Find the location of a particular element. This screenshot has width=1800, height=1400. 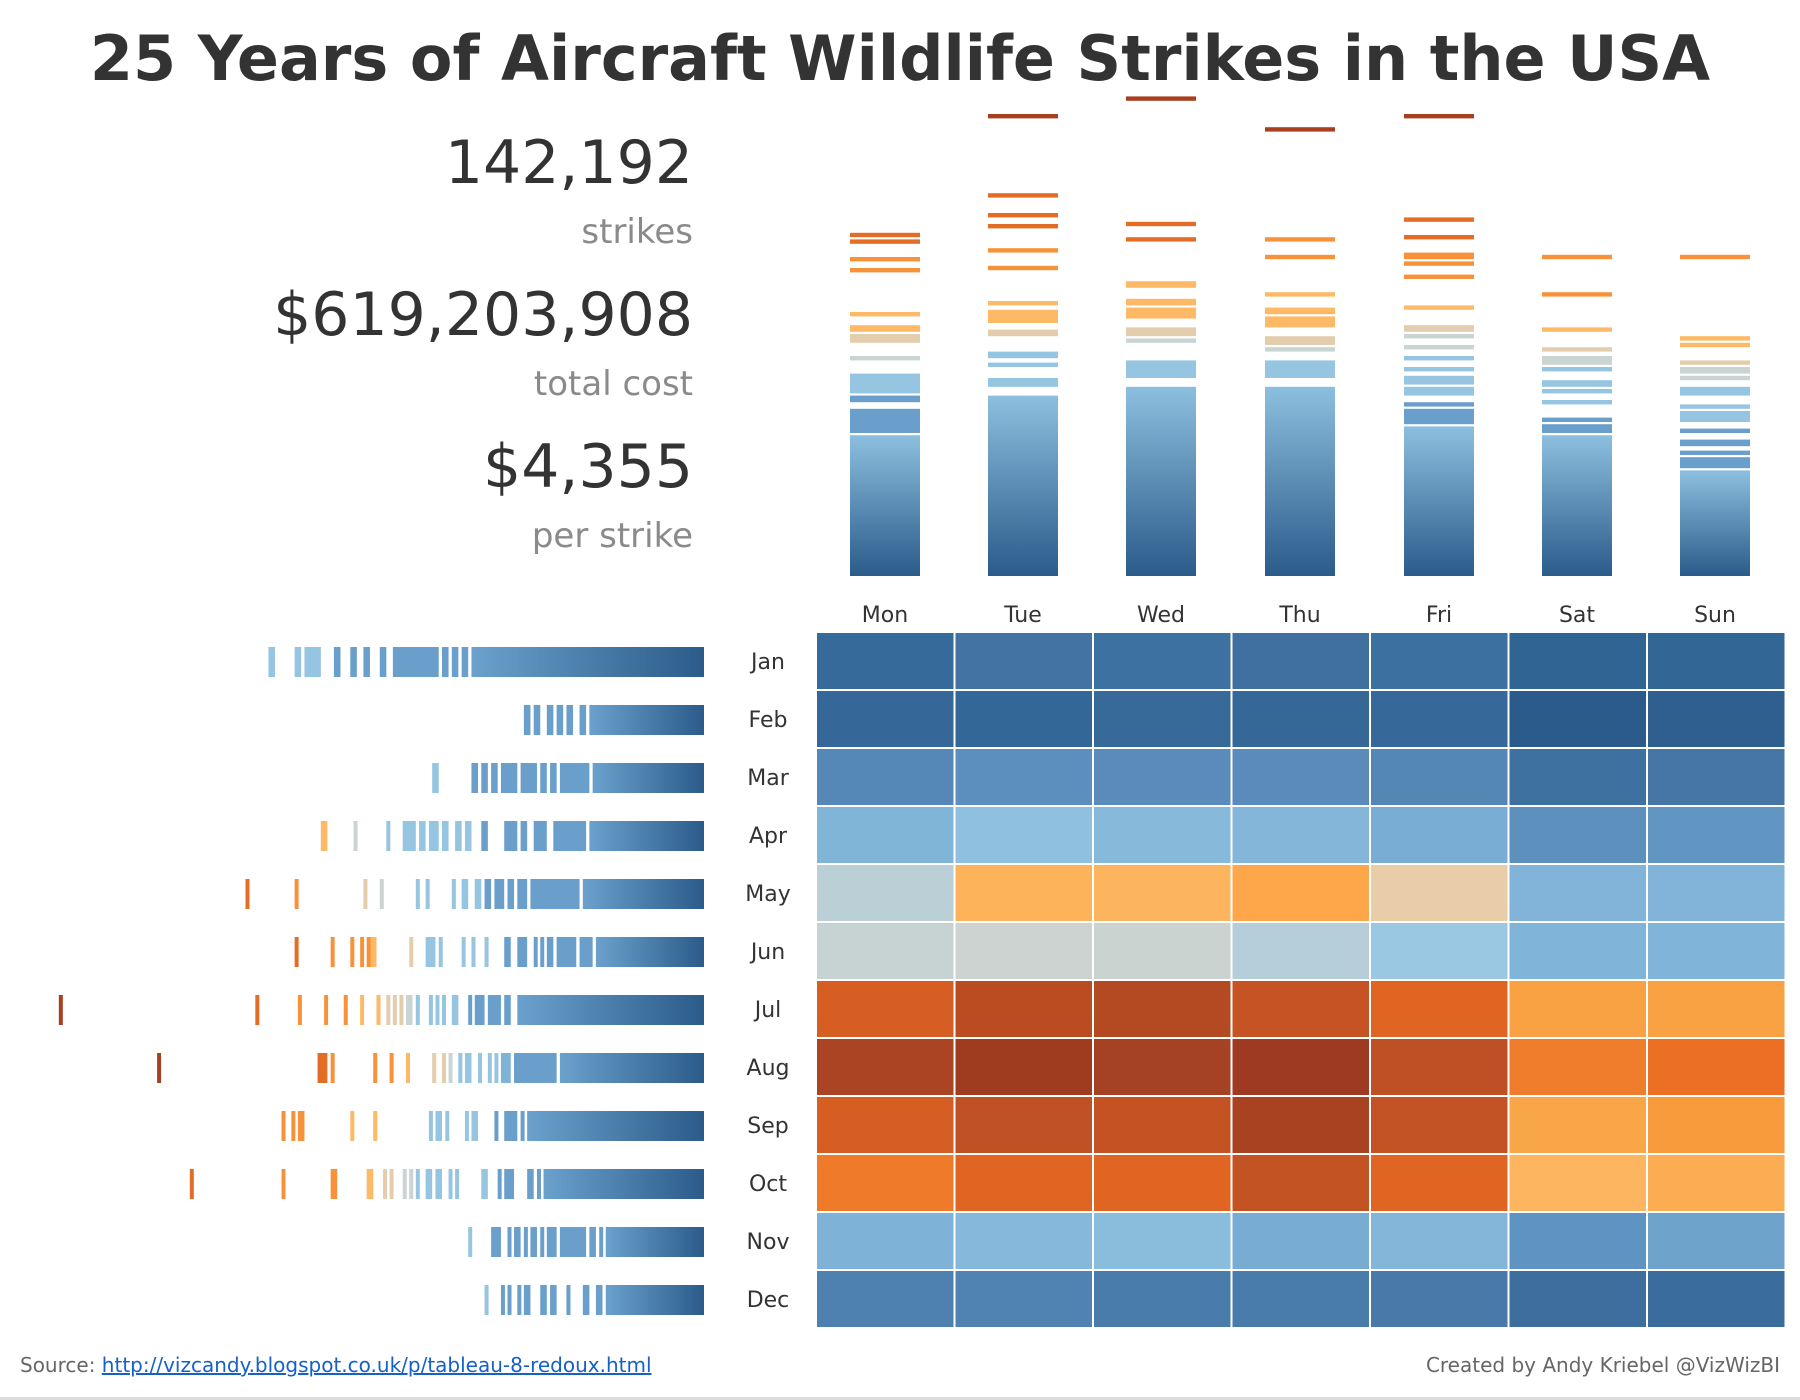

heatmap-cell-may-thu is located at coordinates (1300, 893).